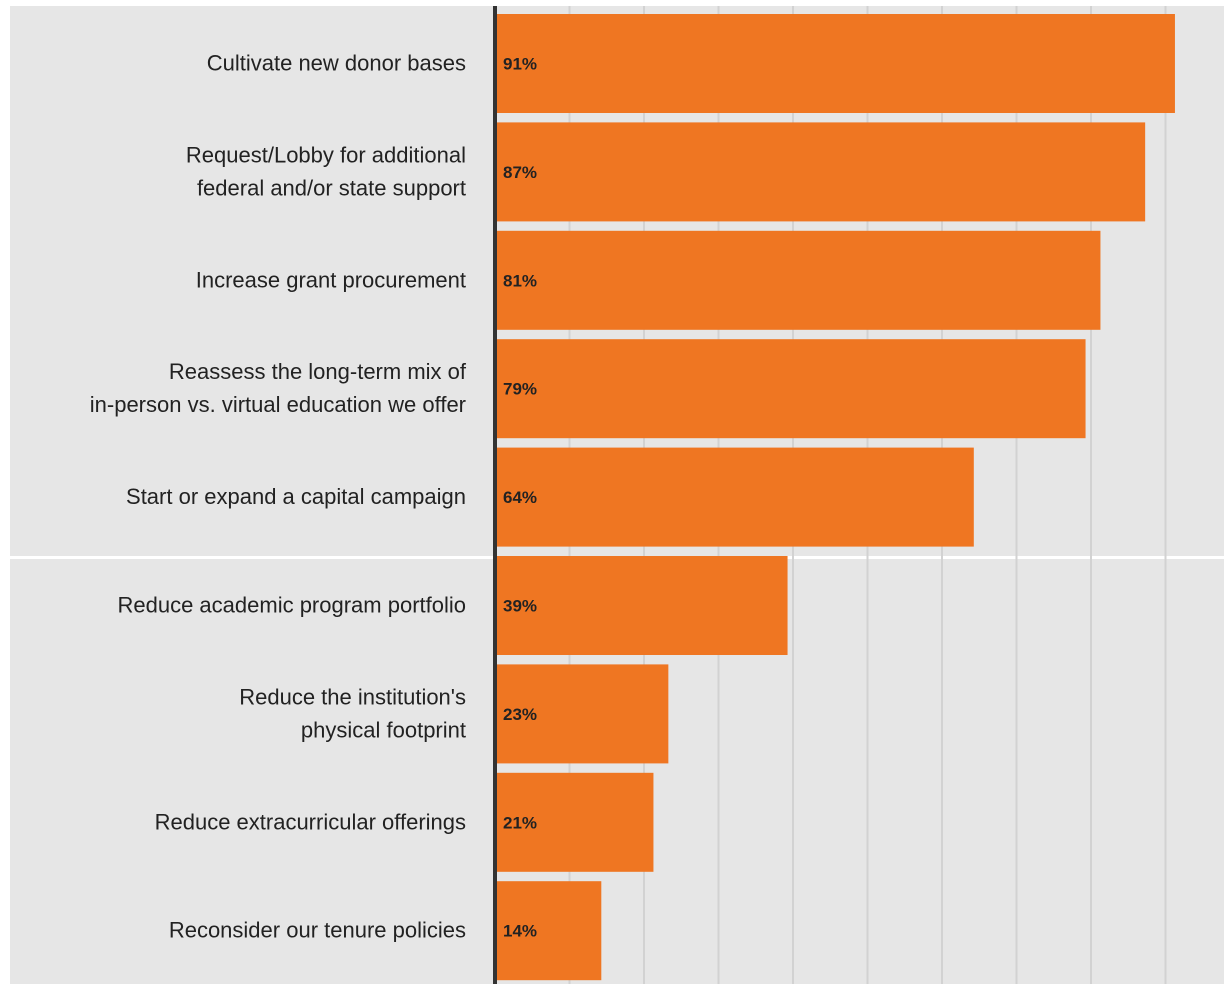 The width and height of the screenshot is (1224, 984). Describe the element at coordinates (520, 280) in the screenshot. I see `value-label: 81%` at that location.